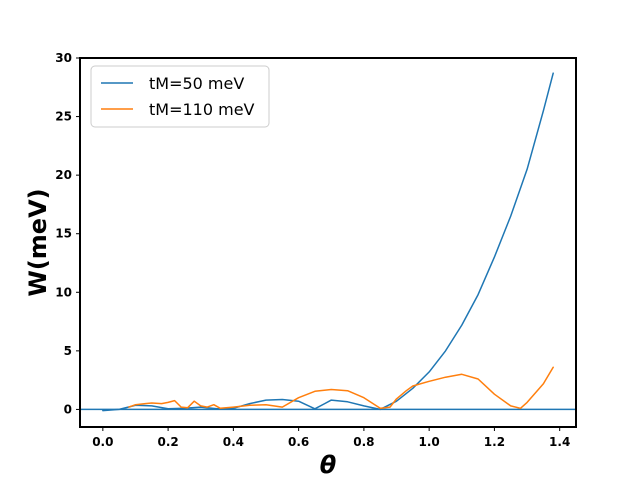 The width and height of the screenshot is (640, 480). Describe the element at coordinates (68, 351) in the screenshot. I see `y-tick-label: 5` at that location.